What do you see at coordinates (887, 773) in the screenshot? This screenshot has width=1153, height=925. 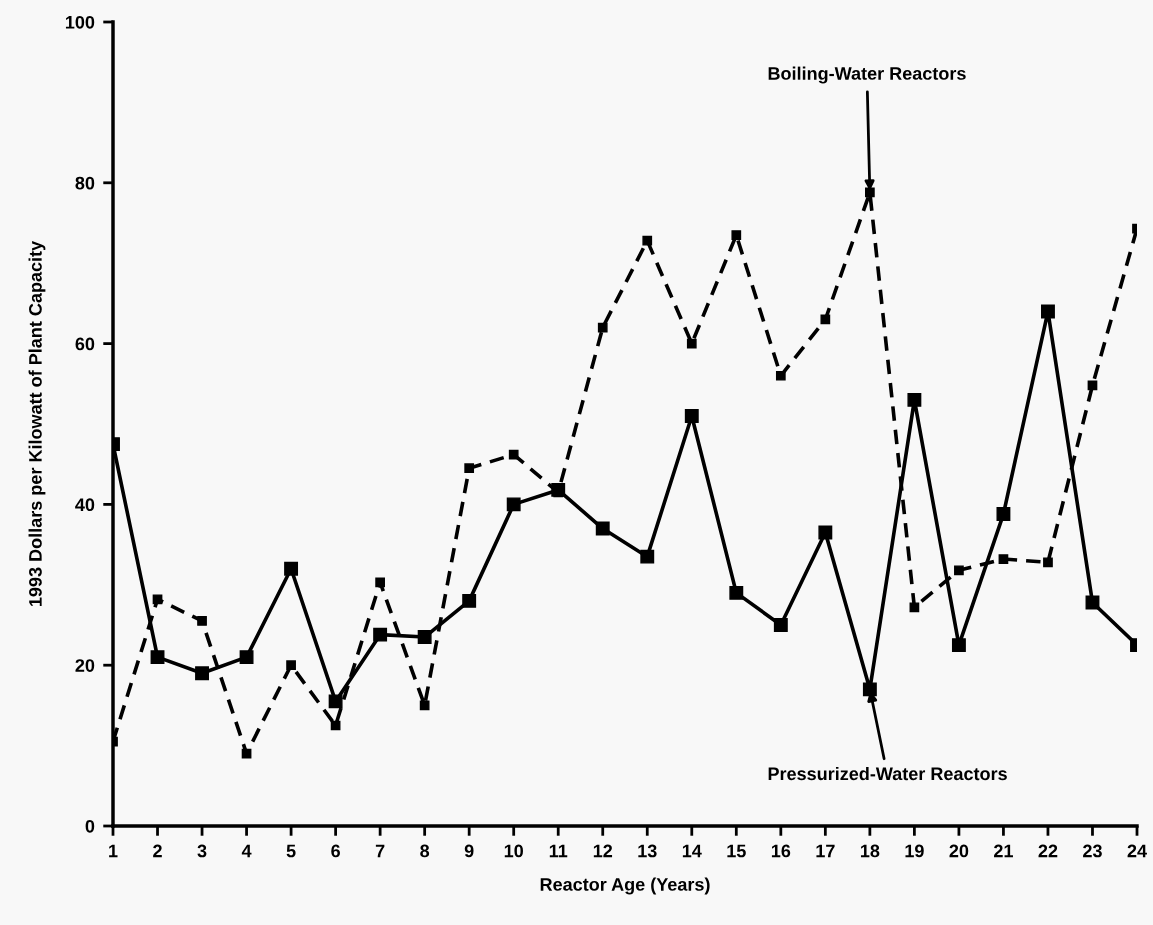 I see `annotation: Pressurized-Water Reactors` at bounding box center [887, 773].